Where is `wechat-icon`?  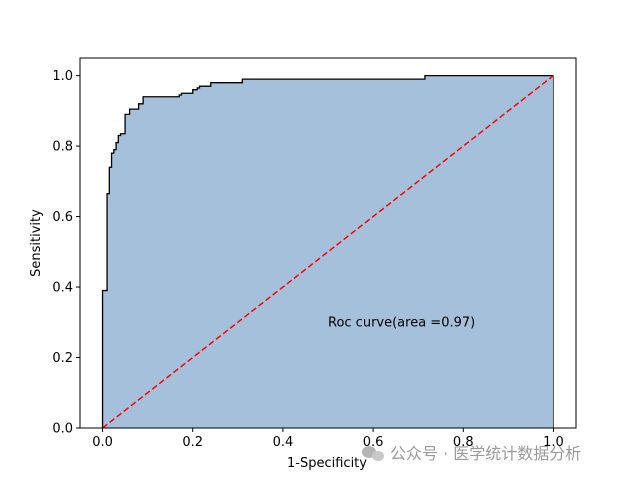
wechat-icon is located at coordinates (373, 453).